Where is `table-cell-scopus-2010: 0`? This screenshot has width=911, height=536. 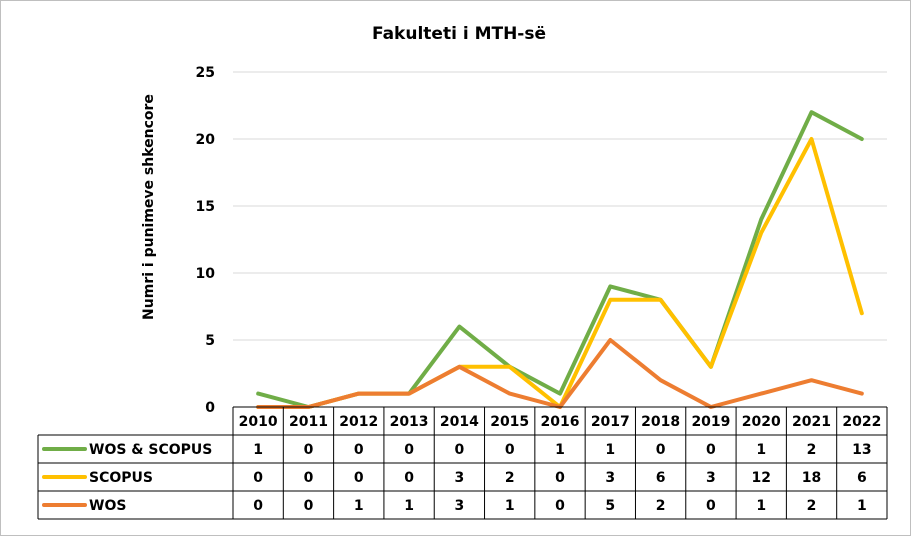 table-cell-scopus-2010: 0 is located at coordinates (258, 478).